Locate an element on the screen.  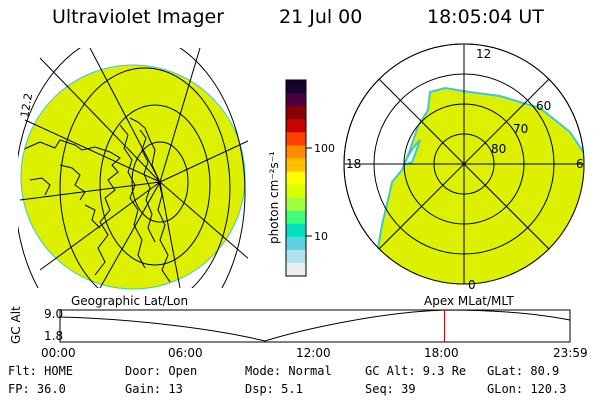
status-dsp: Dsp: 5.1 is located at coordinates (274, 389).